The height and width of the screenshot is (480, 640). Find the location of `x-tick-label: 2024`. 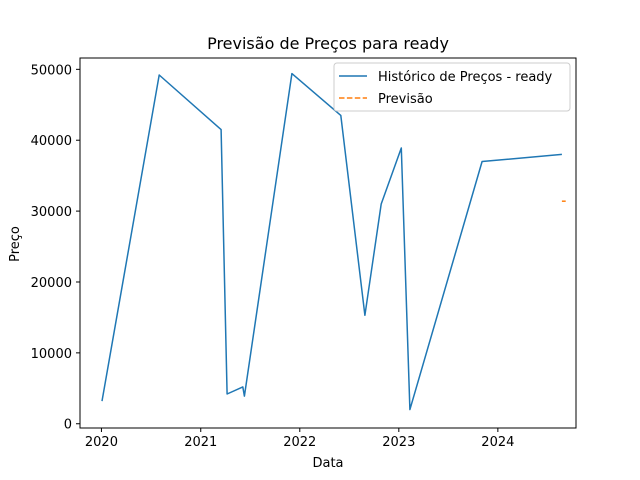

x-tick-label: 2024 is located at coordinates (497, 442).